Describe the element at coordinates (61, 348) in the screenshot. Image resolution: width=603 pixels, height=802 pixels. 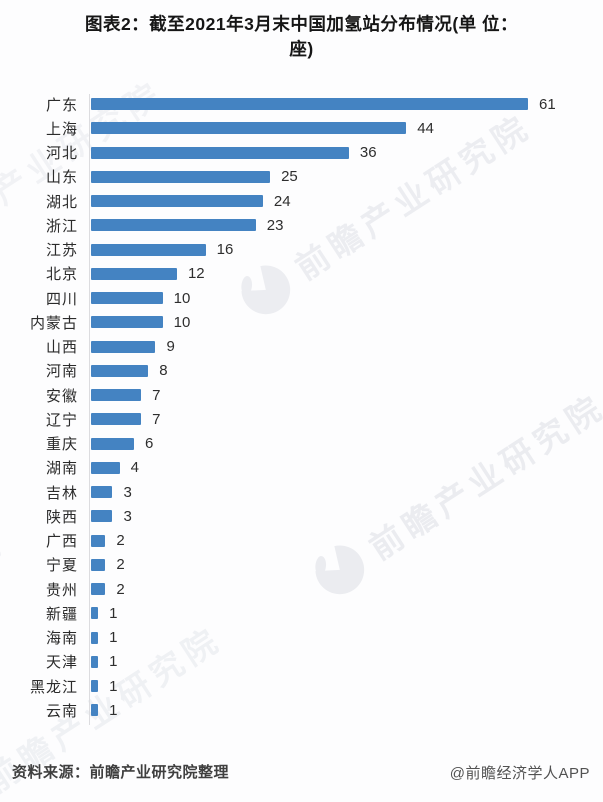
I see `category-label: 山西` at that location.